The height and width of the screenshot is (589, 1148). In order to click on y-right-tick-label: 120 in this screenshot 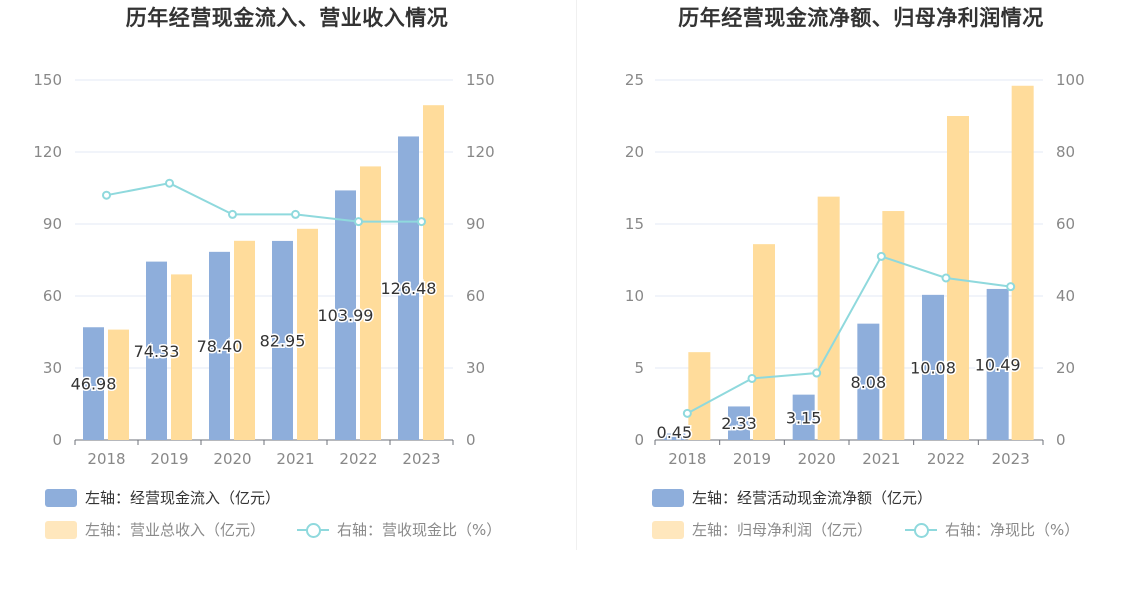, I will do `click(480, 152)`.